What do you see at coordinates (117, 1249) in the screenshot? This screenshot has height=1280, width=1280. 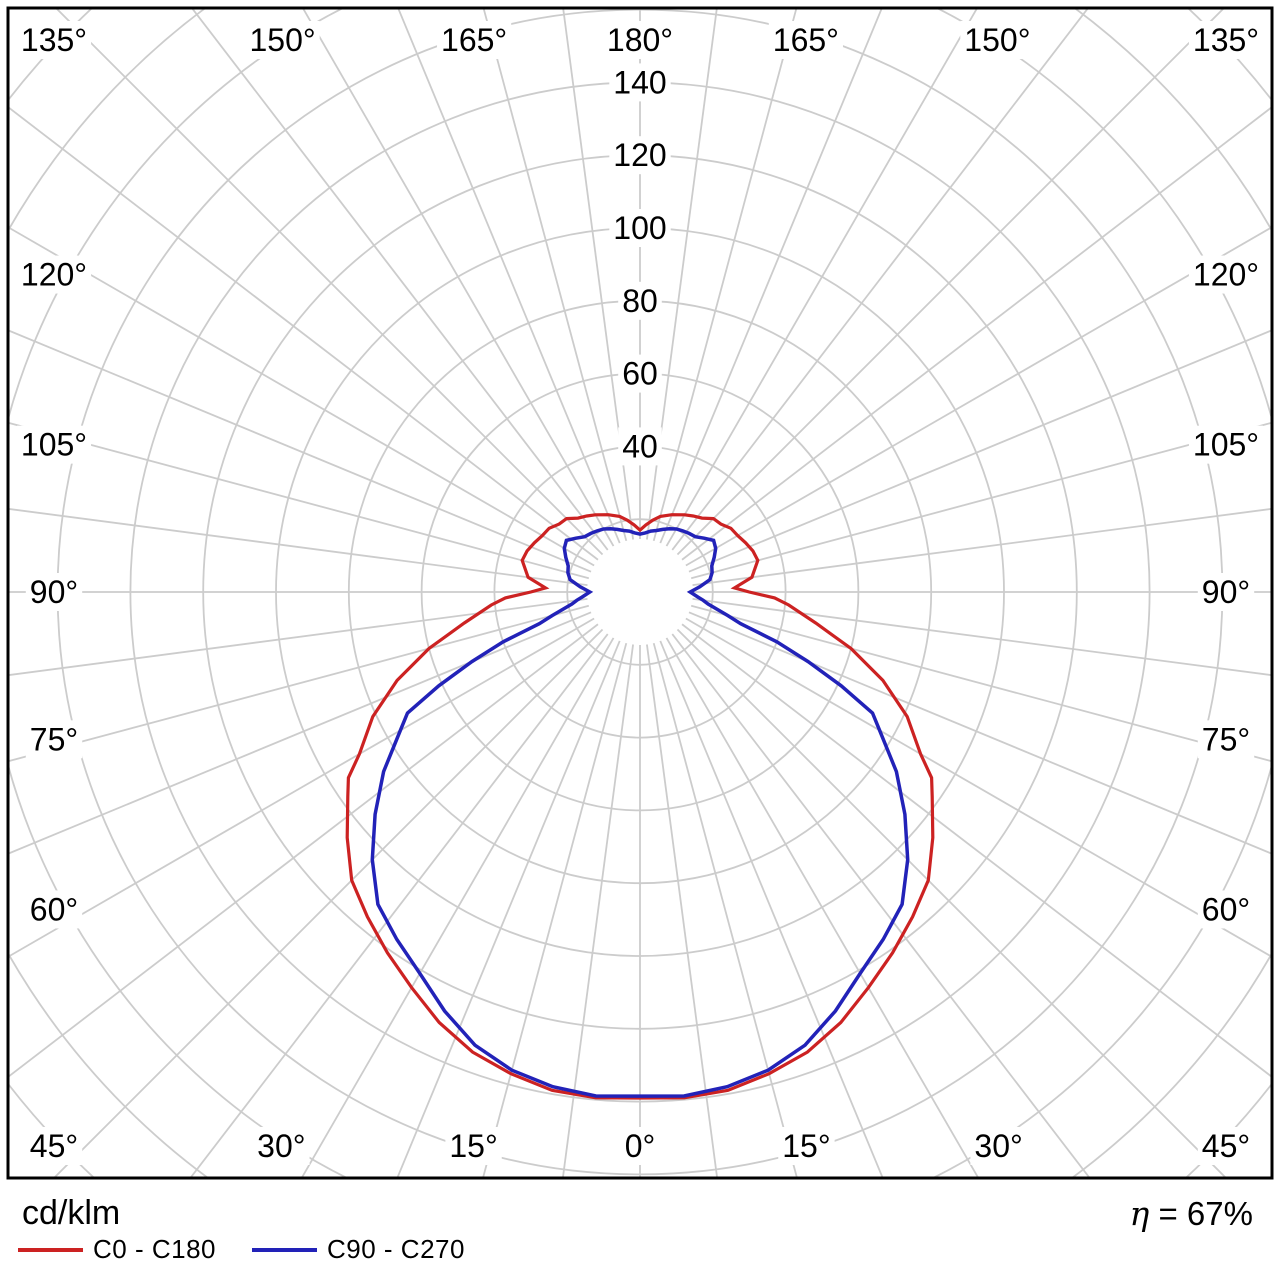 I see `legend-item-c0-c180: C0 - C180` at bounding box center [117, 1249].